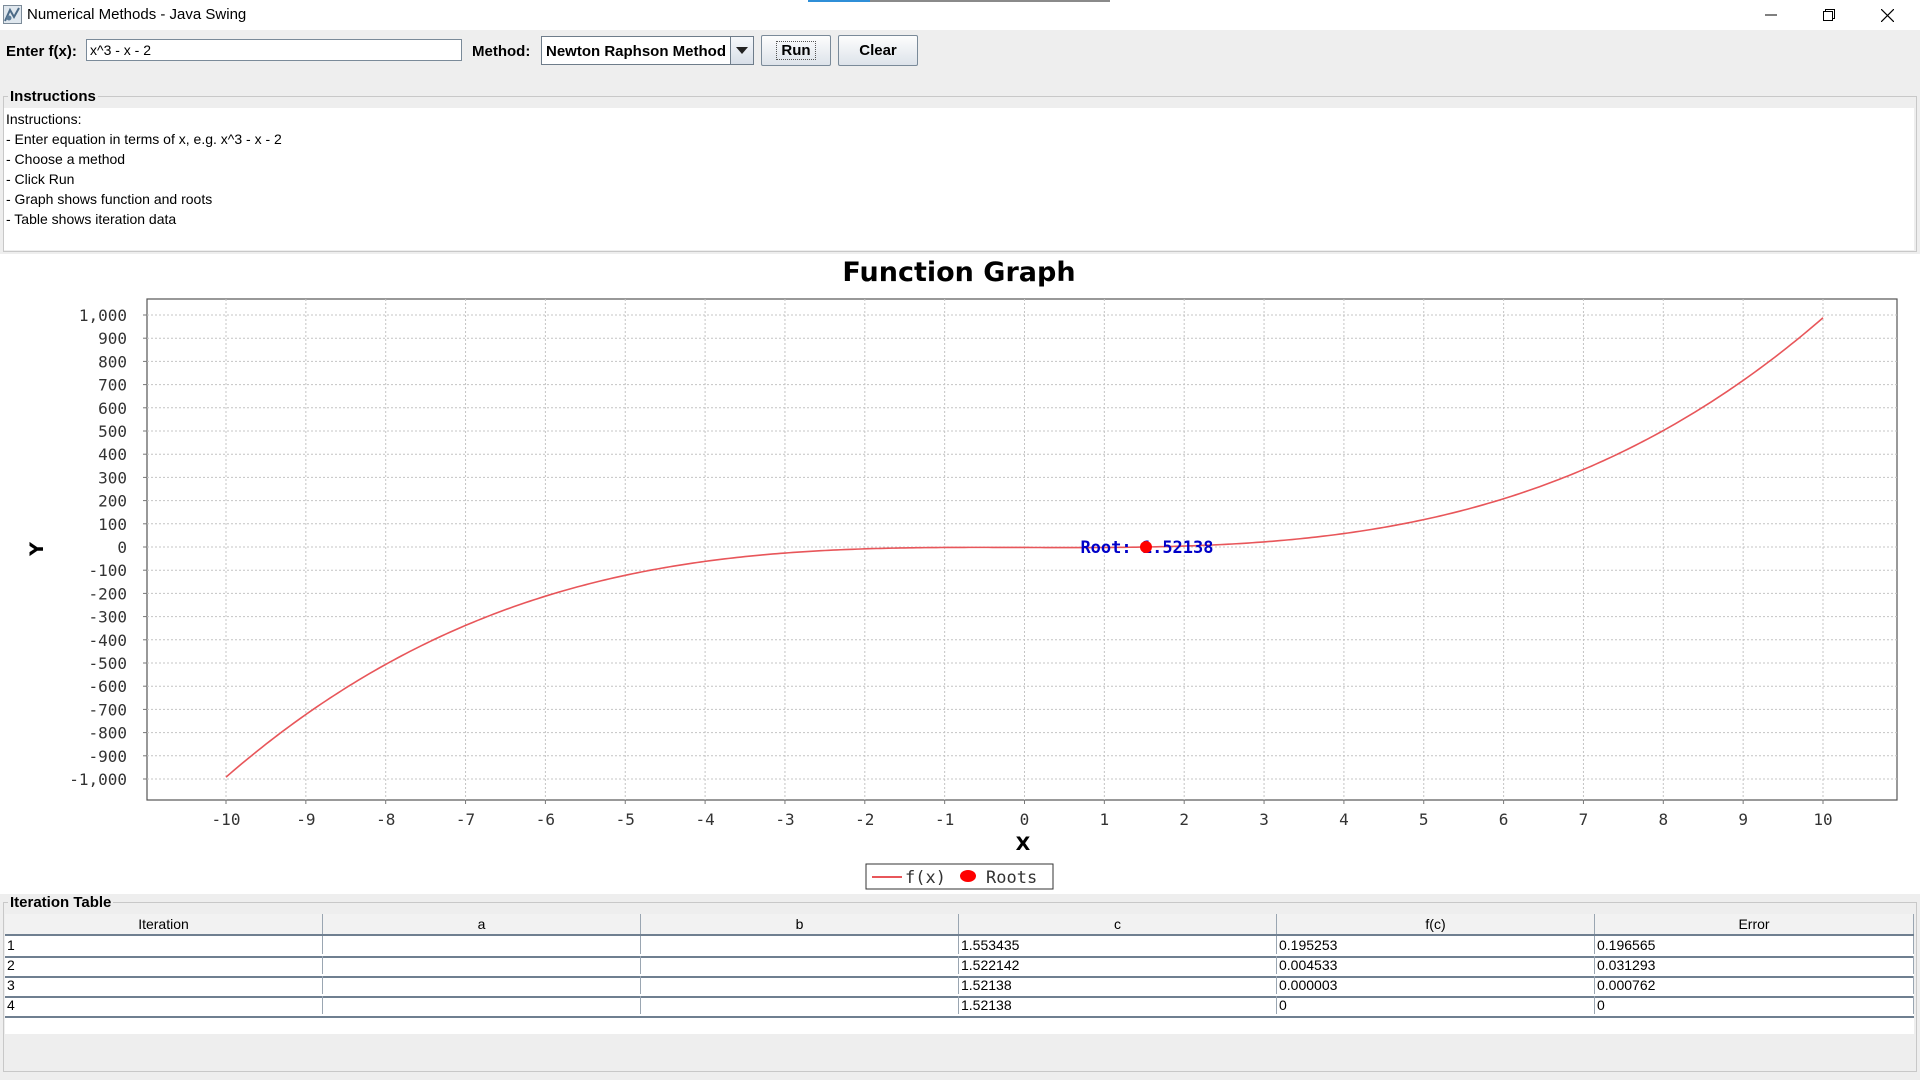  What do you see at coordinates (1754, 965) in the screenshot?
I see `table-cell: 0.031293` at bounding box center [1754, 965].